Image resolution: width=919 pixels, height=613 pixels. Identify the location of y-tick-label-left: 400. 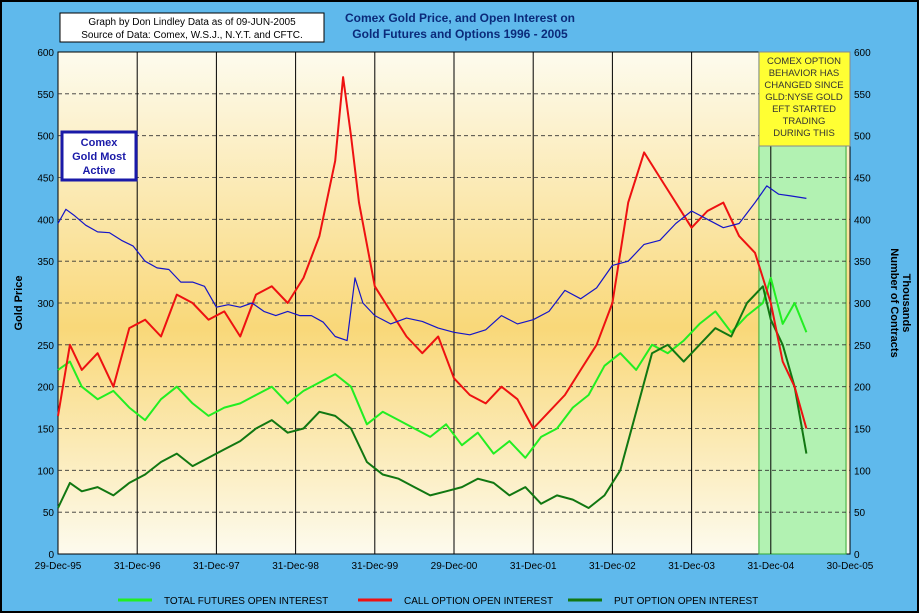
(45, 220).